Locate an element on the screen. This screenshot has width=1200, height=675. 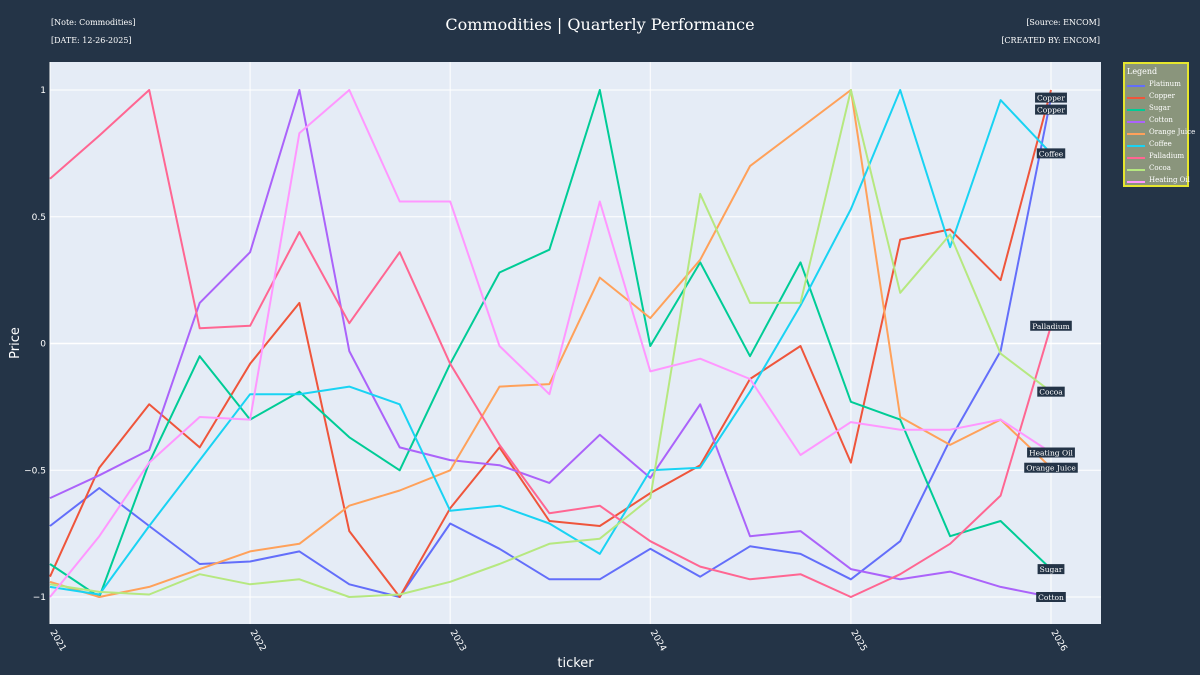
svg-text: Coffee is located at coordinates (1051, 153).